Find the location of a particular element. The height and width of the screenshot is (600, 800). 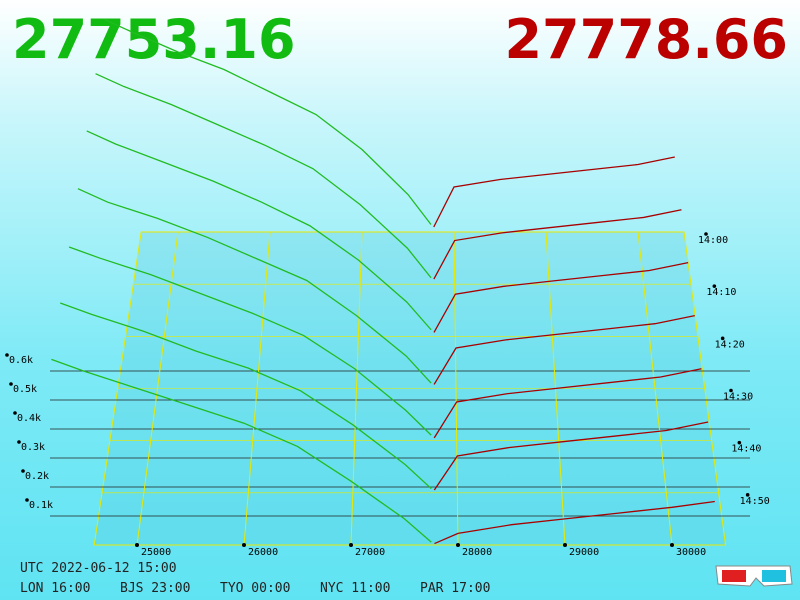

clock: BJS 23:00 is located at coordinates (155, 588).